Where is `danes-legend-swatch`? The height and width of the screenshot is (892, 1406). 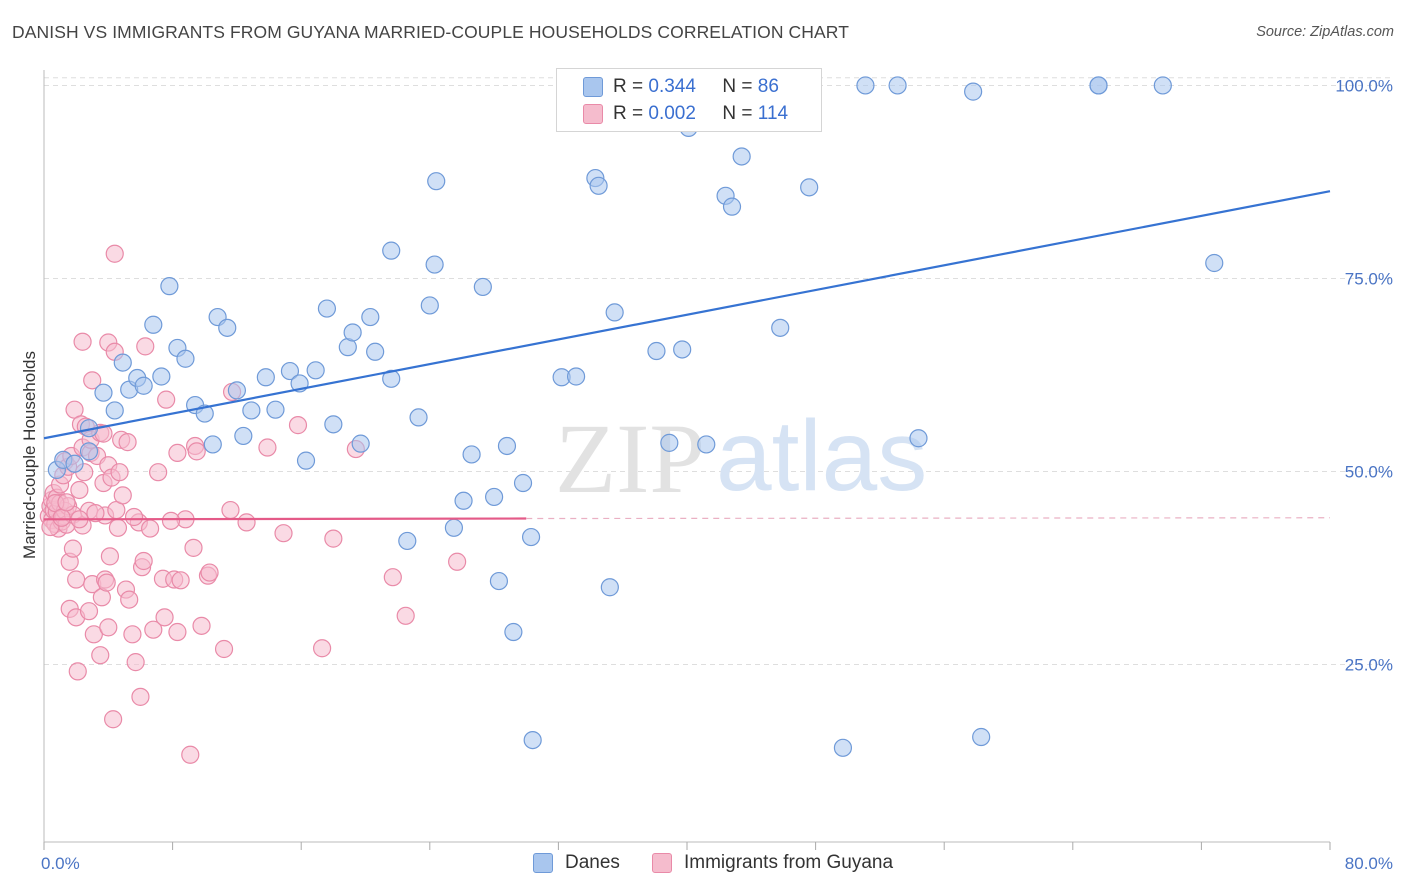
danes-legend-swatch is located at coordinates (543, 863).